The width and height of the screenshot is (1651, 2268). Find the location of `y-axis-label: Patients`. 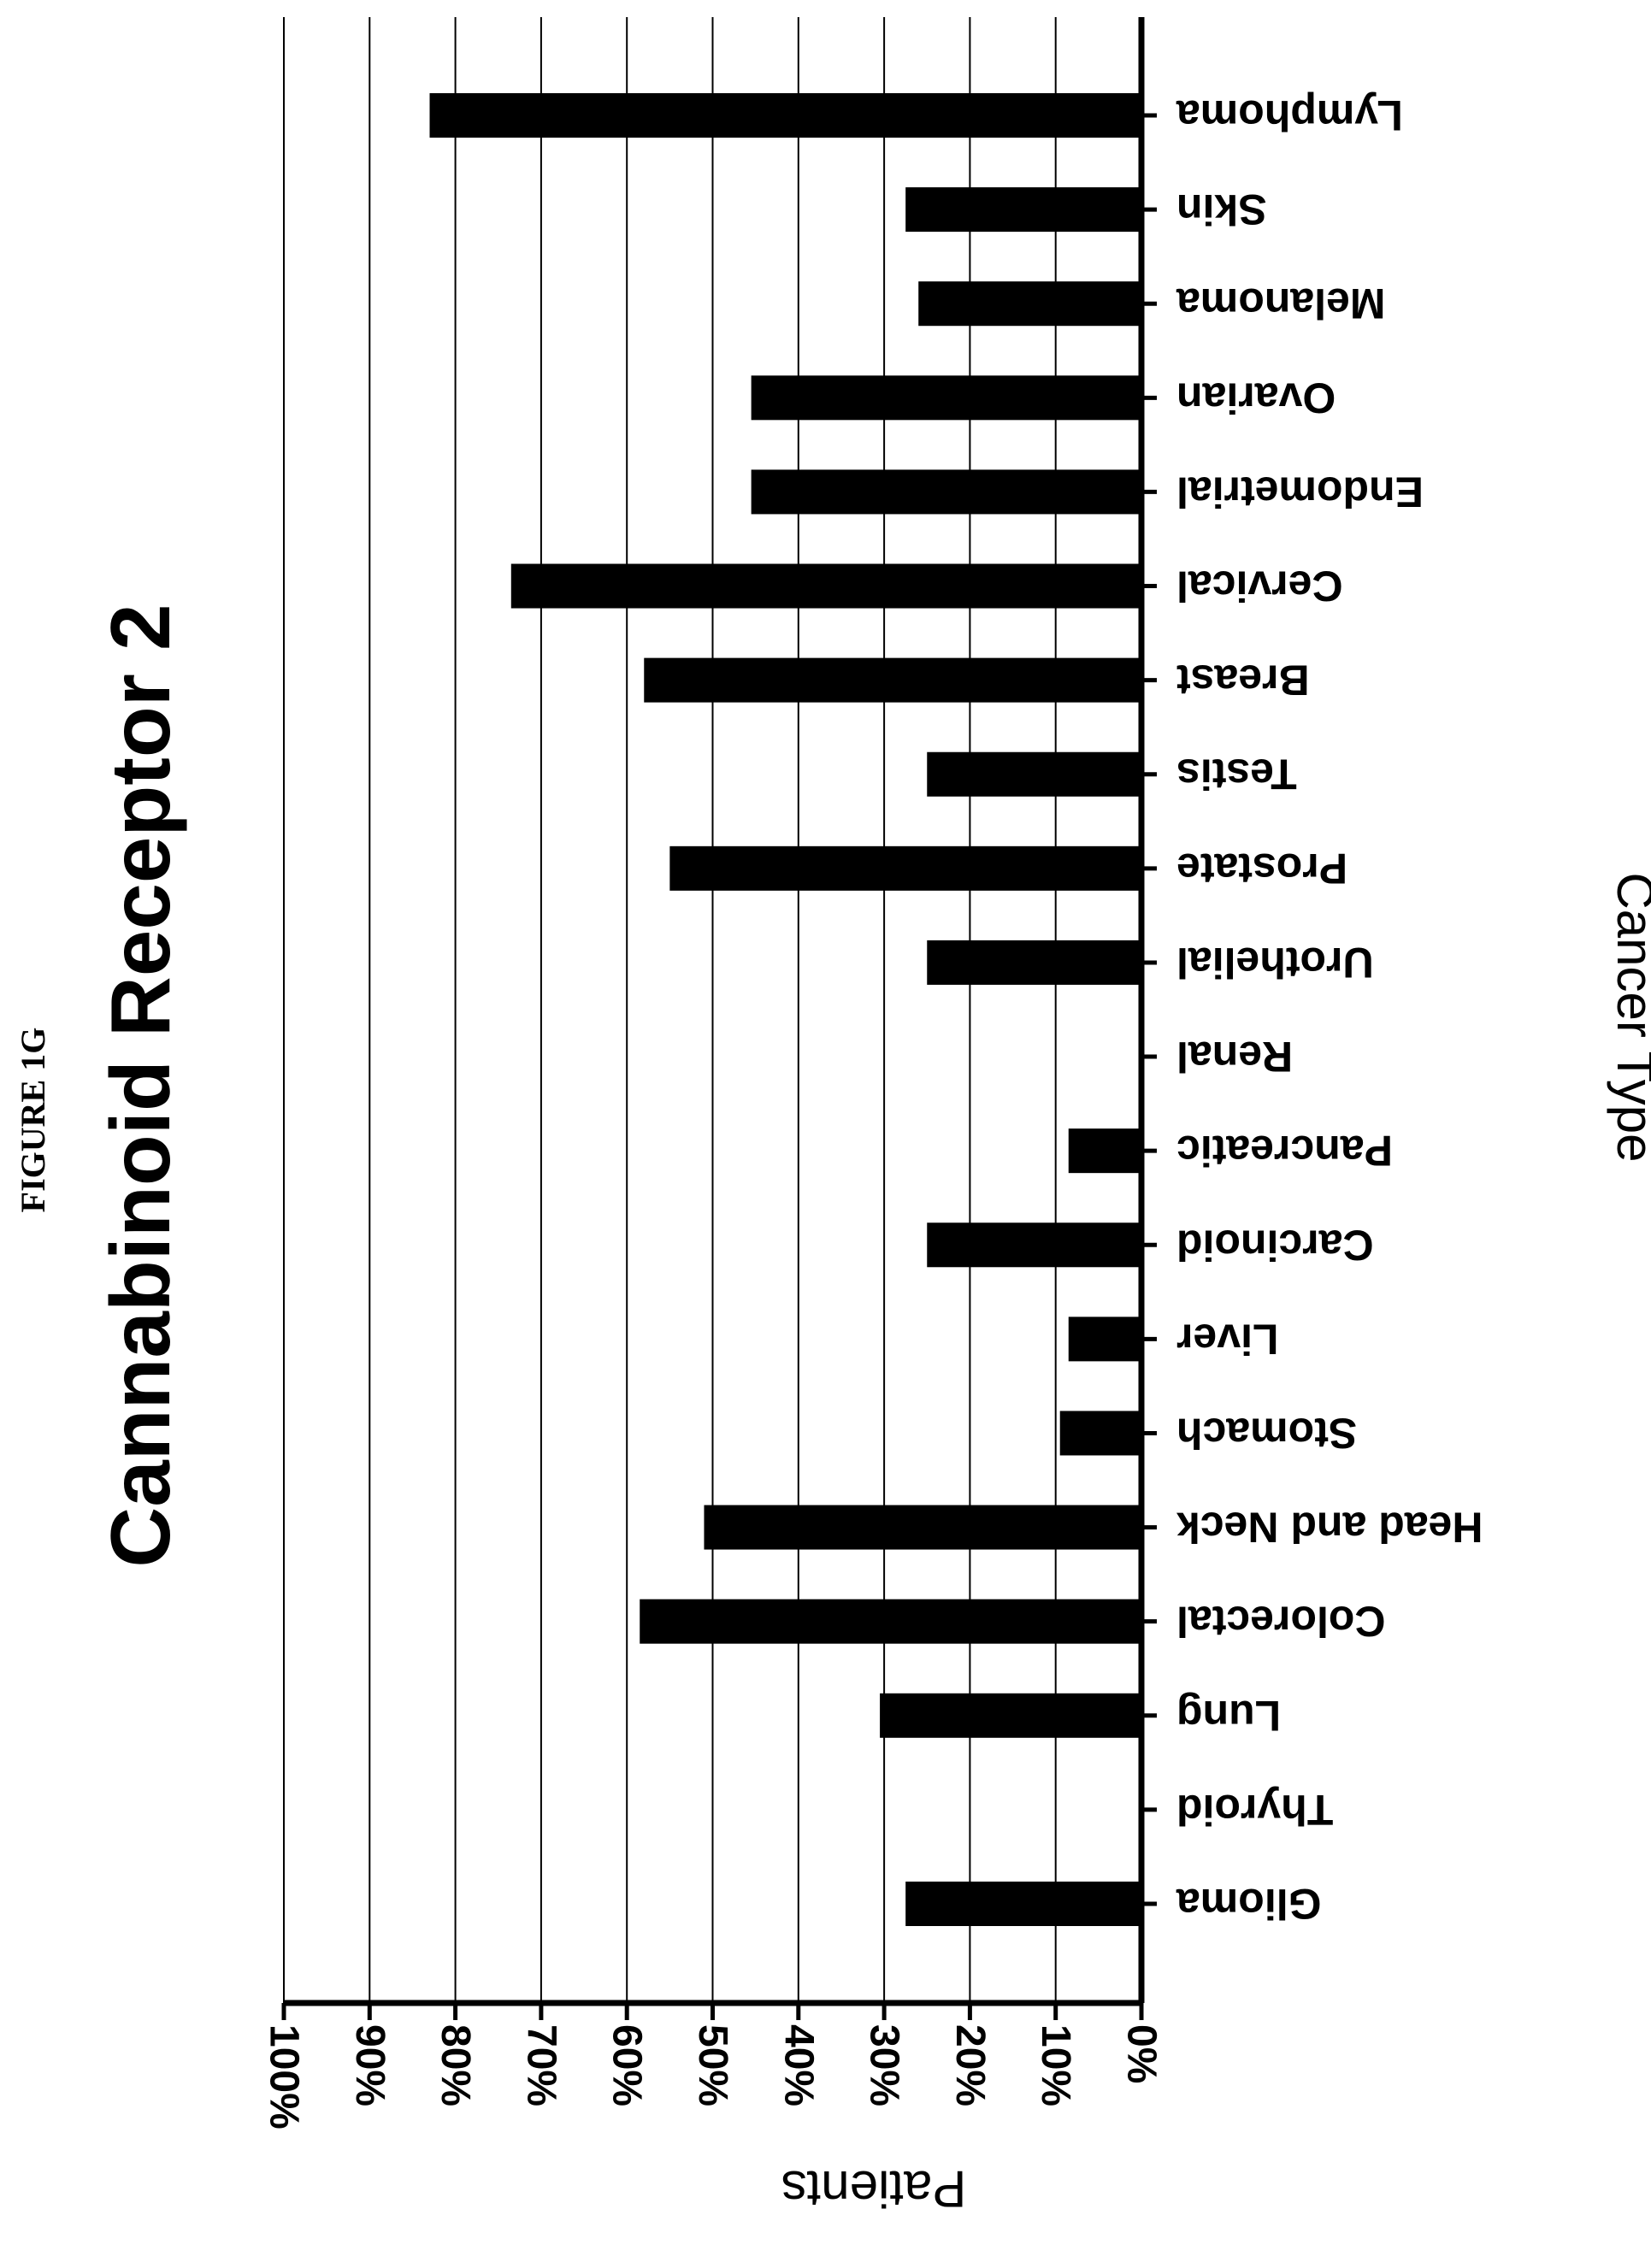

y-axis-label: Patients is located at coordinates (874, 2189).